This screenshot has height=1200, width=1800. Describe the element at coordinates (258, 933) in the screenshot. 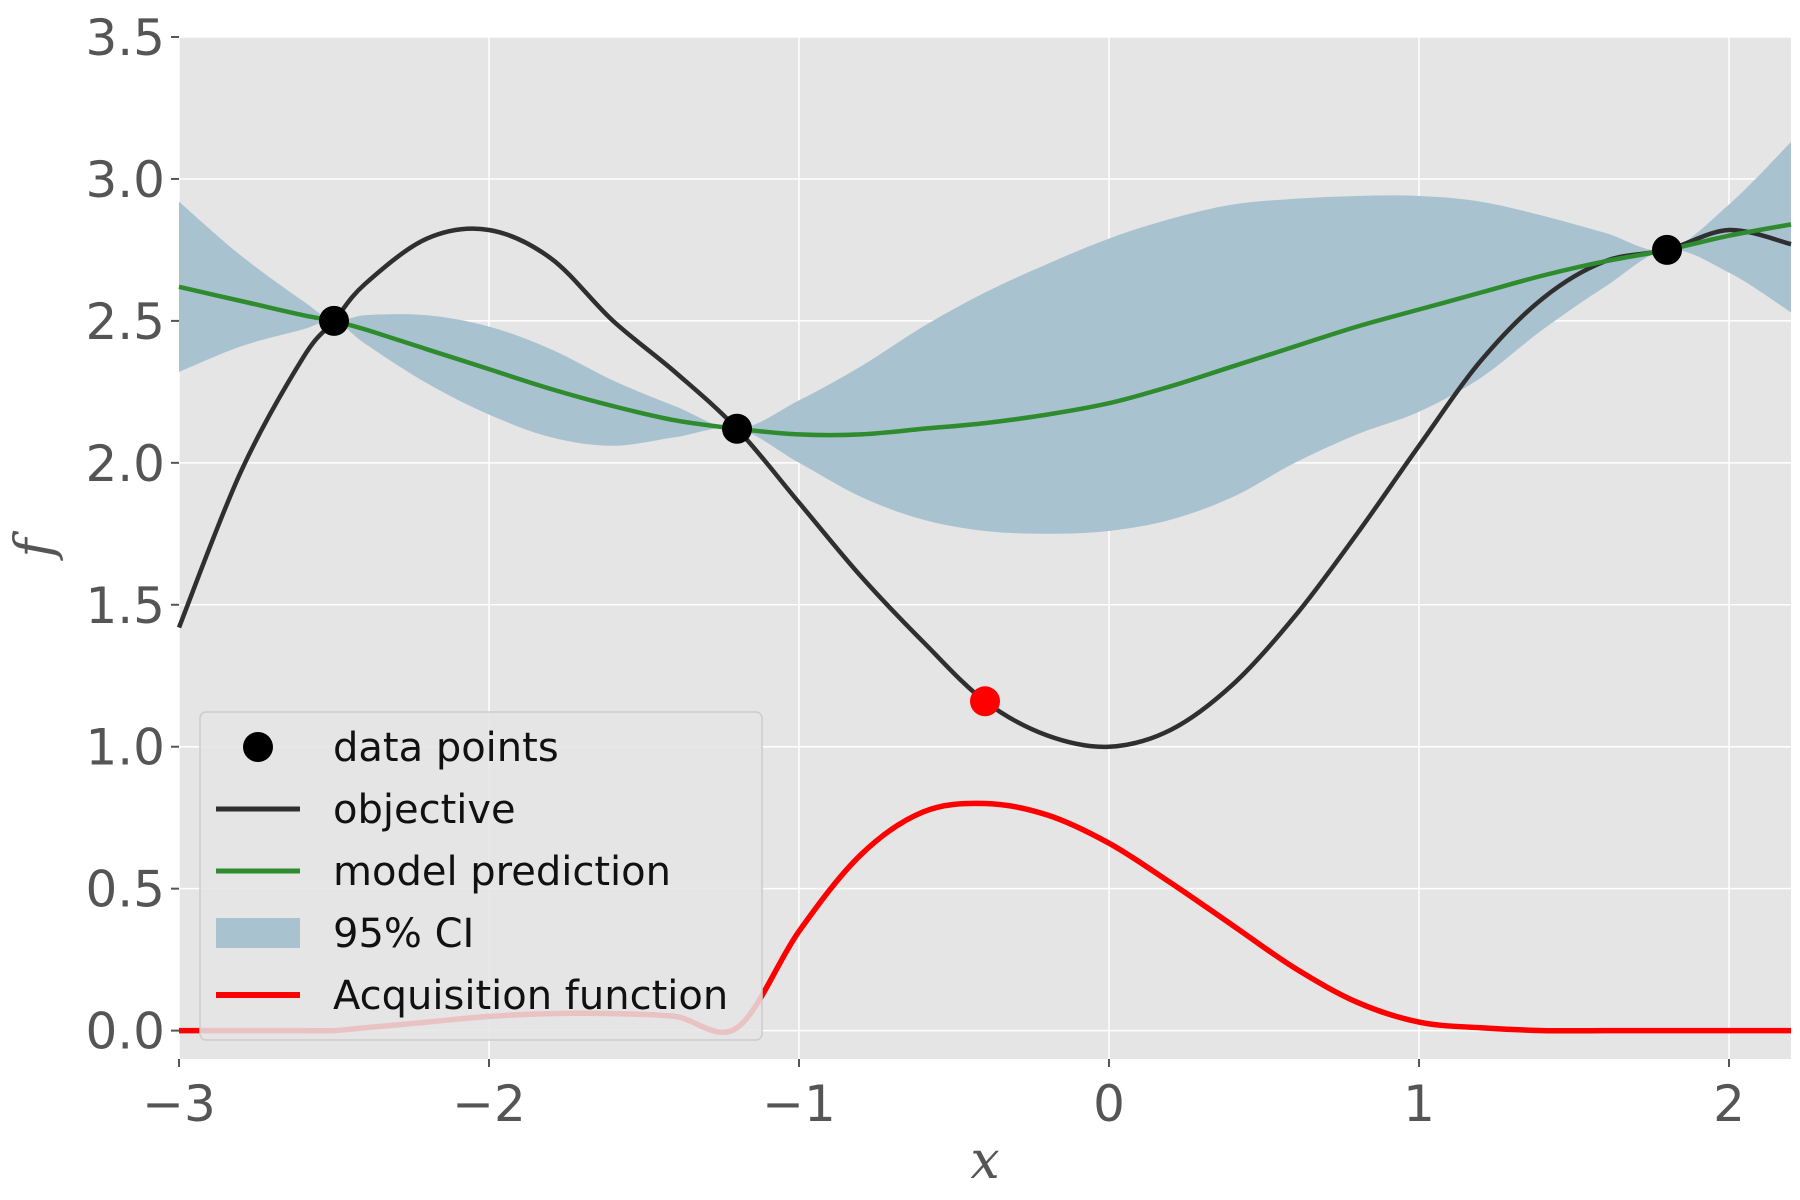

I see `legend-patch-ci` at that location.